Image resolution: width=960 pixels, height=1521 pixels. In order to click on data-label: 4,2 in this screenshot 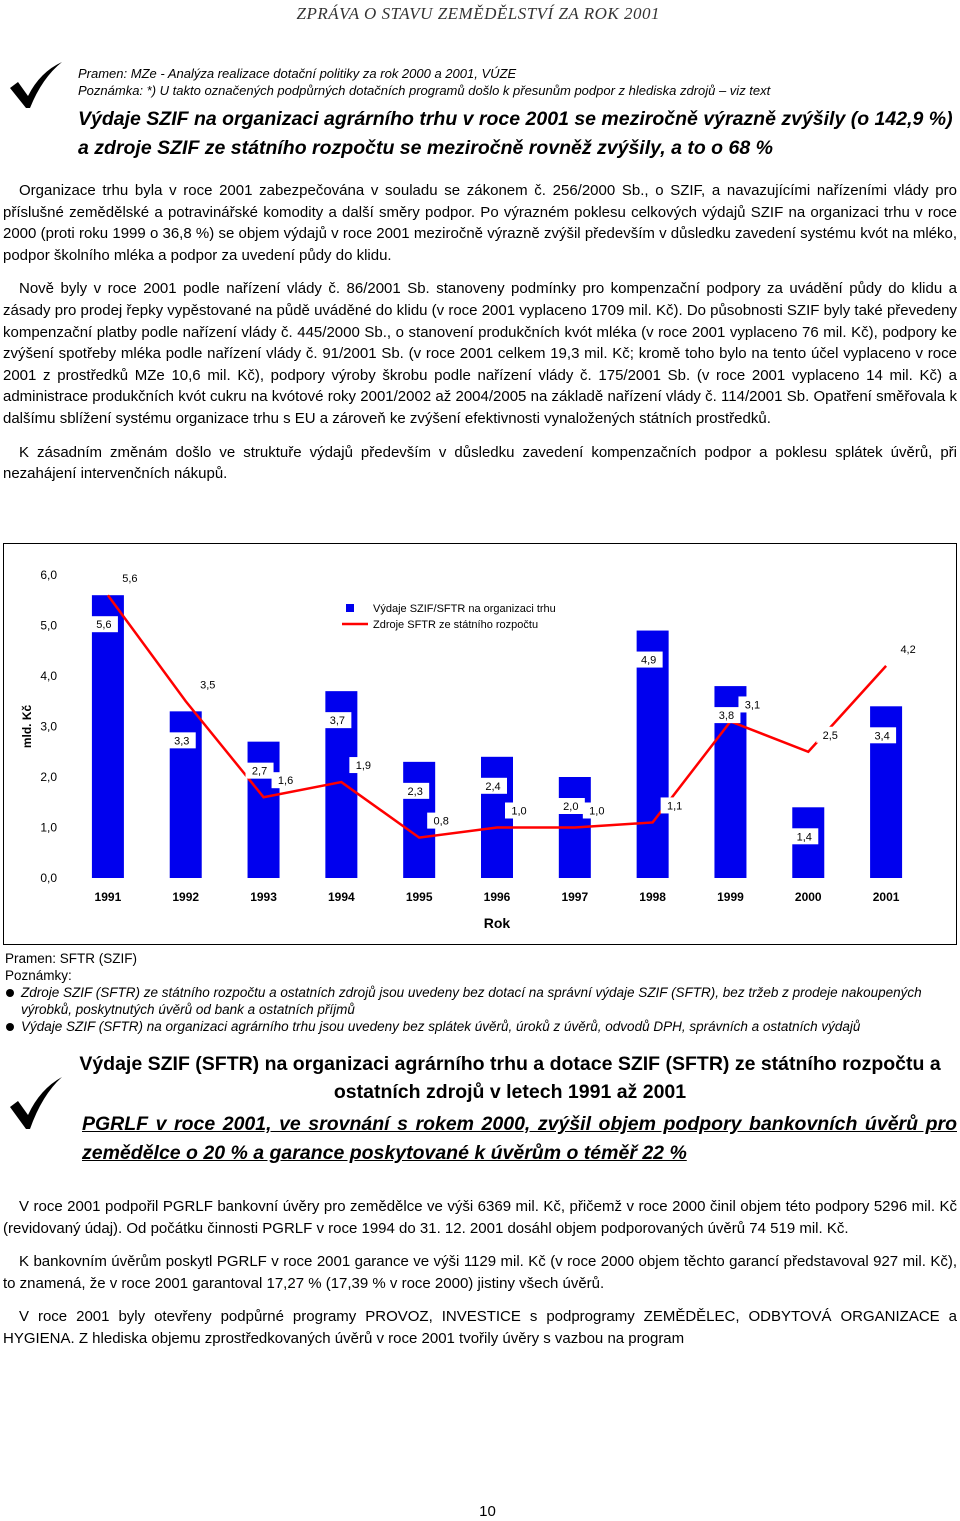, I will do `click(907, 650)`.